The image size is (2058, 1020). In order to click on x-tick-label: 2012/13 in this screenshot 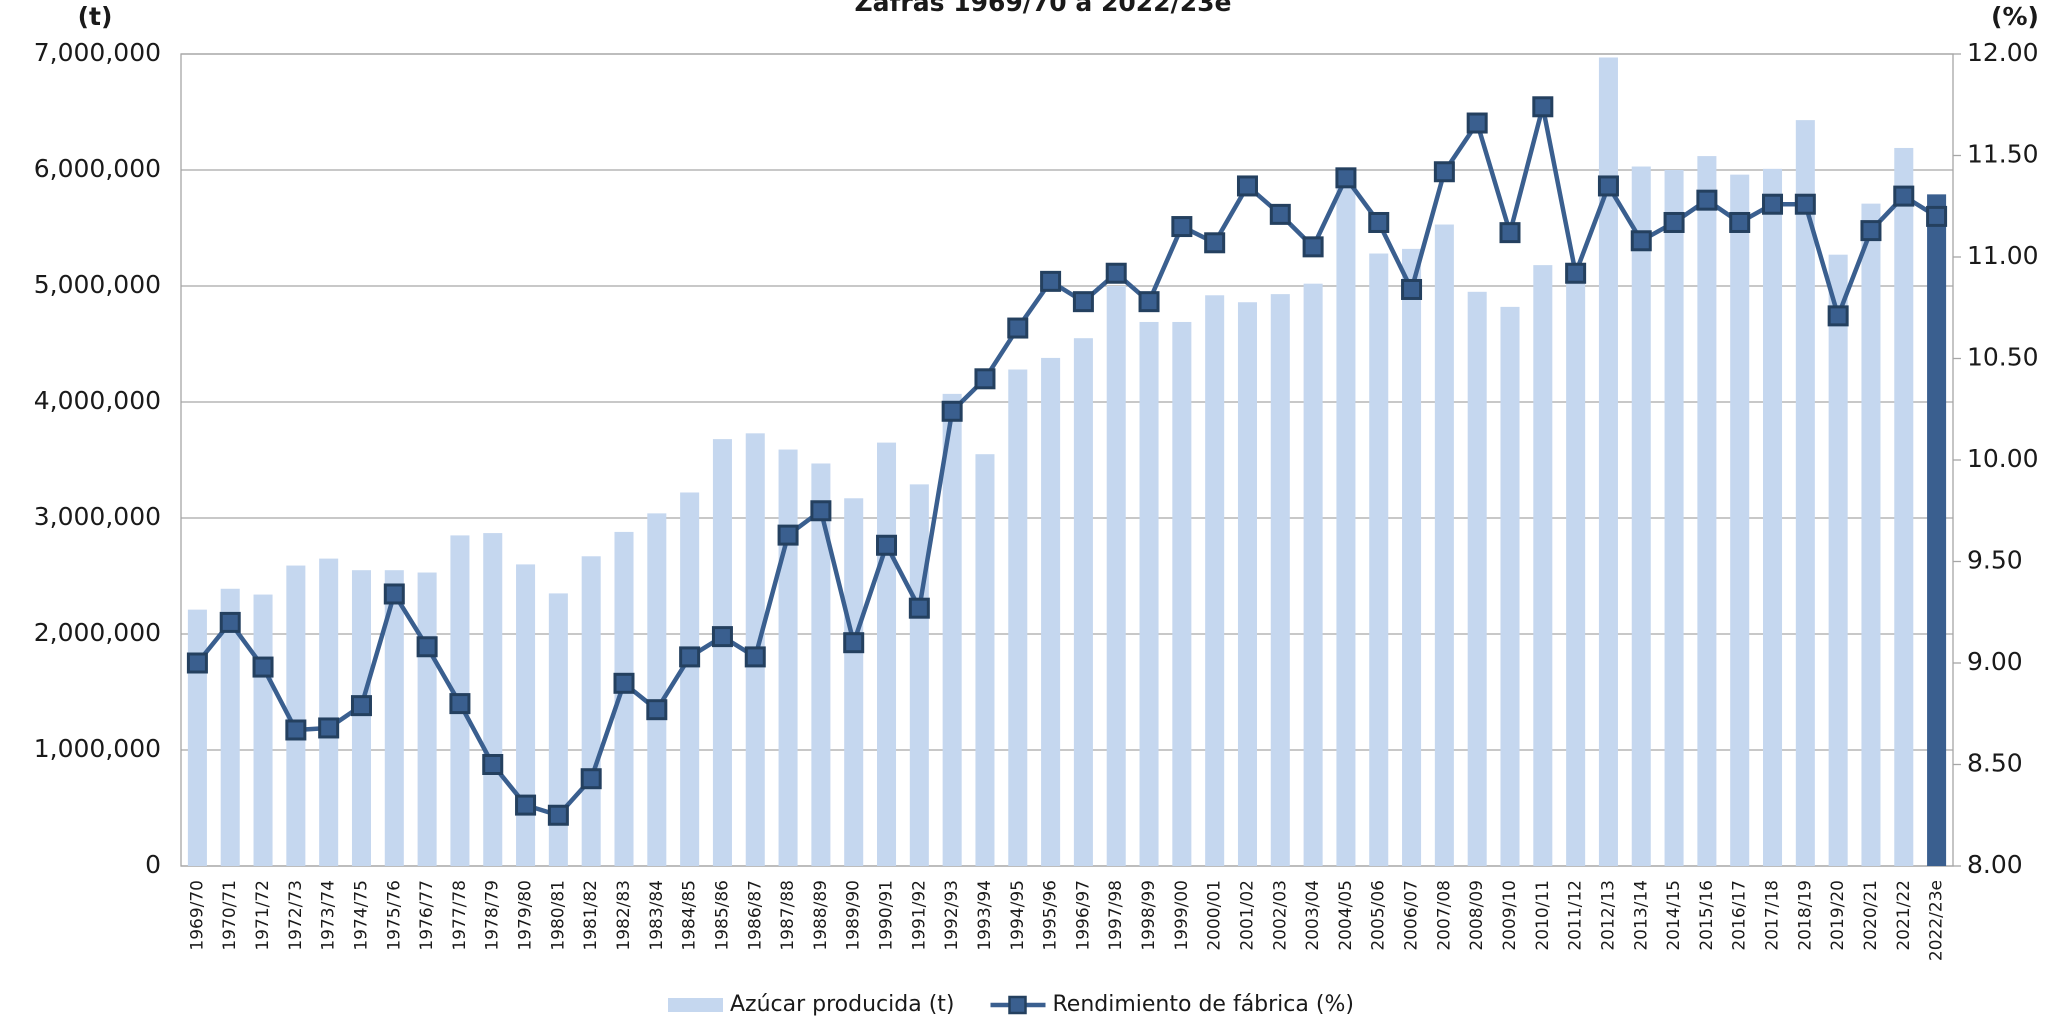, I will do `click(1608, 915)`.